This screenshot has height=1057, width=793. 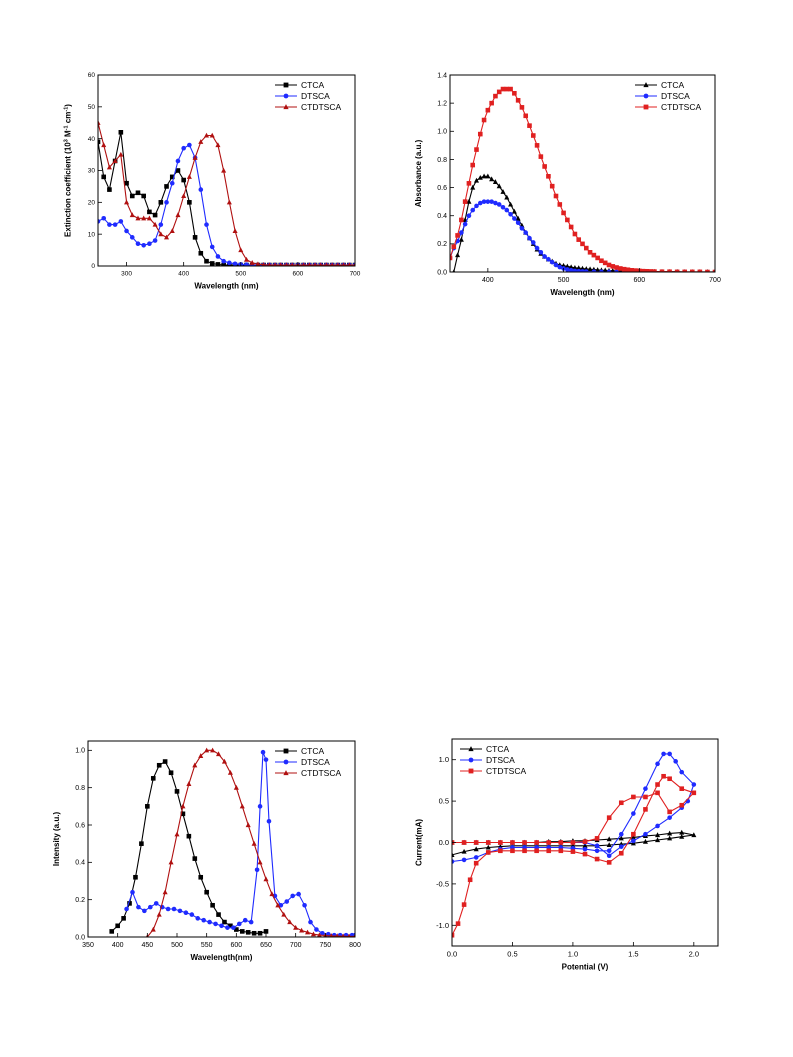 I want to click on y-tick-label: 10, so click(x=92, y=234).